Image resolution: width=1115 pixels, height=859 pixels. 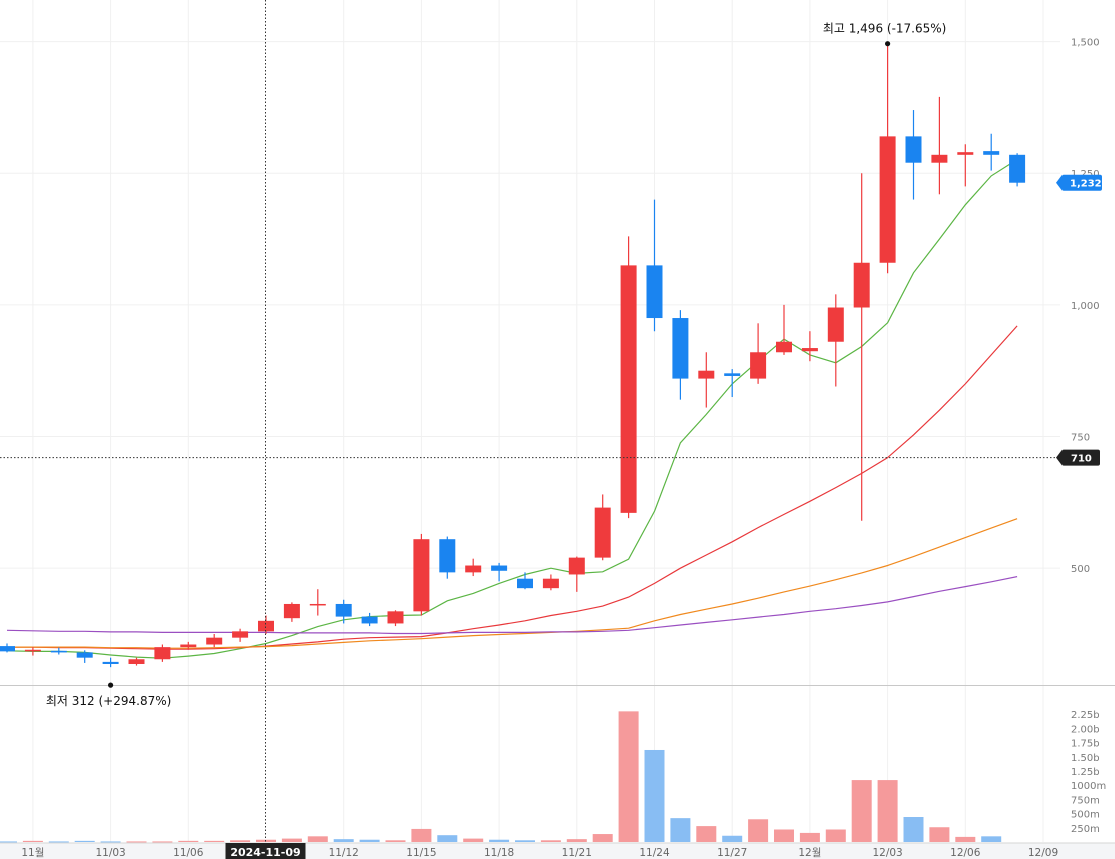 I want to click on high-point-marker, so click(x=888, y=44).